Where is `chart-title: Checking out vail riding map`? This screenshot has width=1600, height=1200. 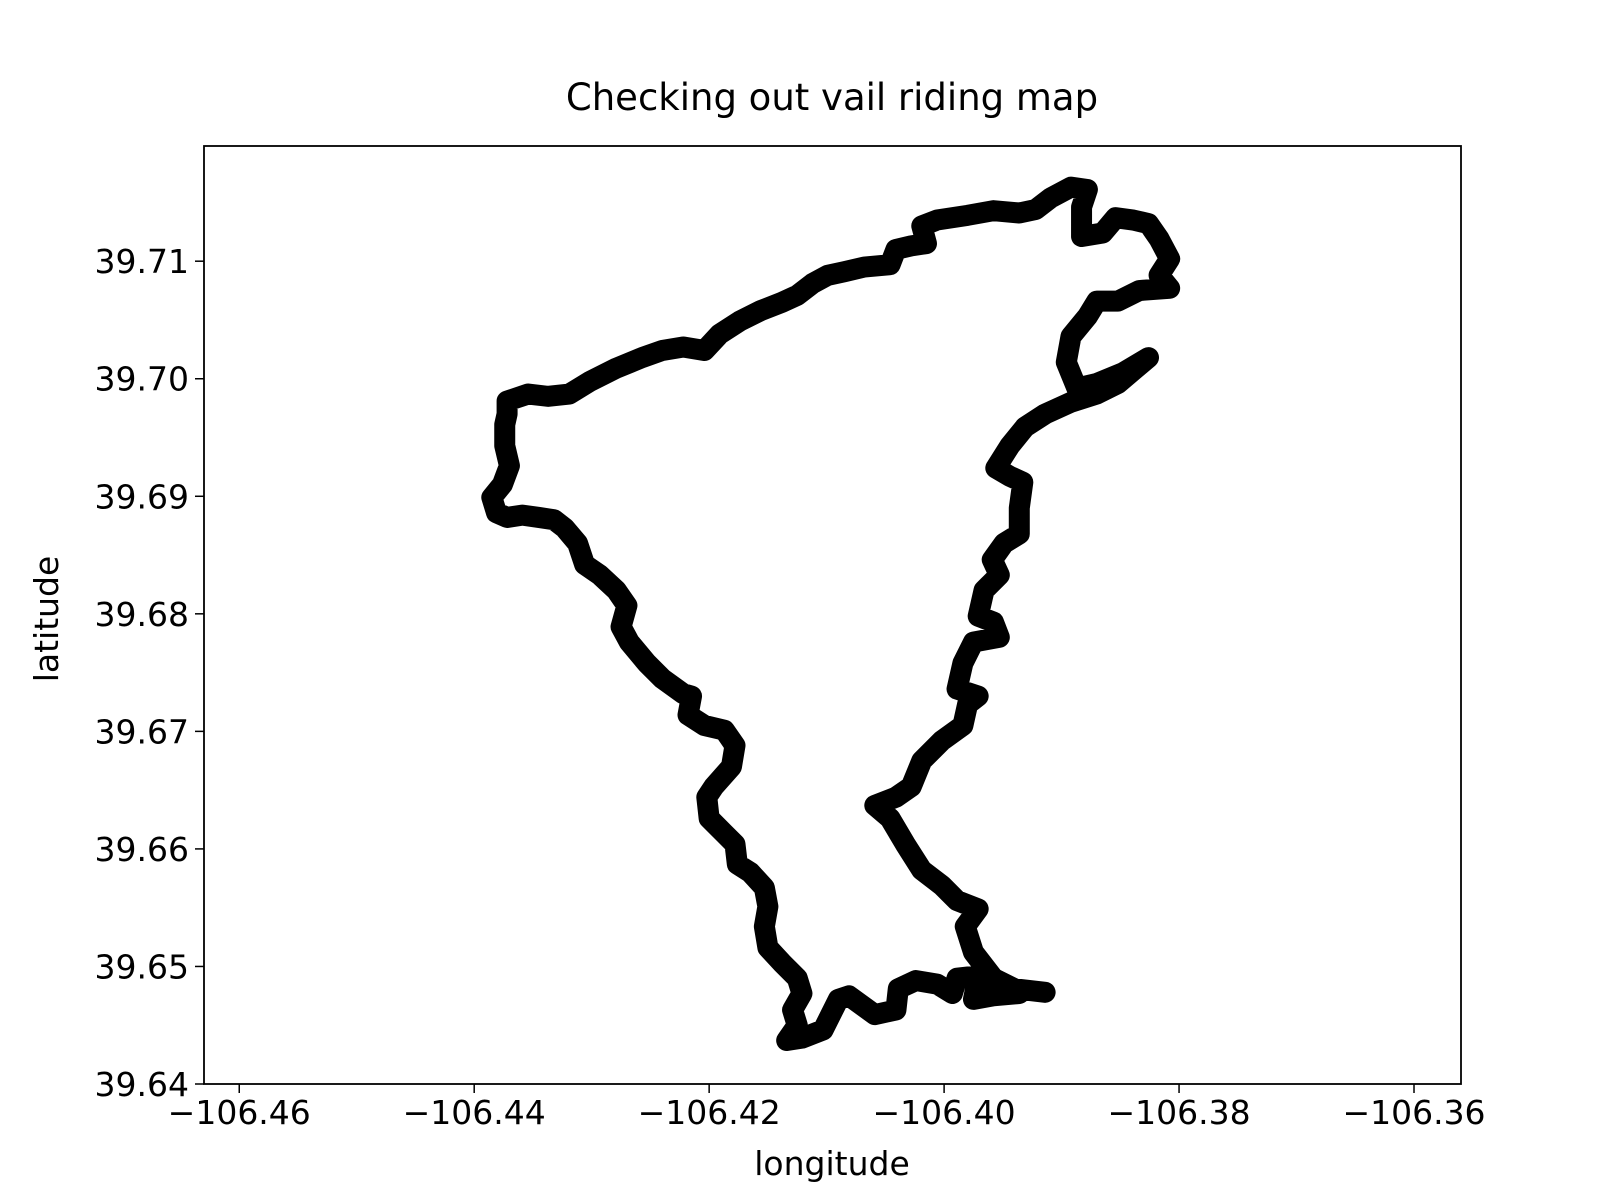 chart-title: Checking out vail riding map is located at coordinates (832, 97).